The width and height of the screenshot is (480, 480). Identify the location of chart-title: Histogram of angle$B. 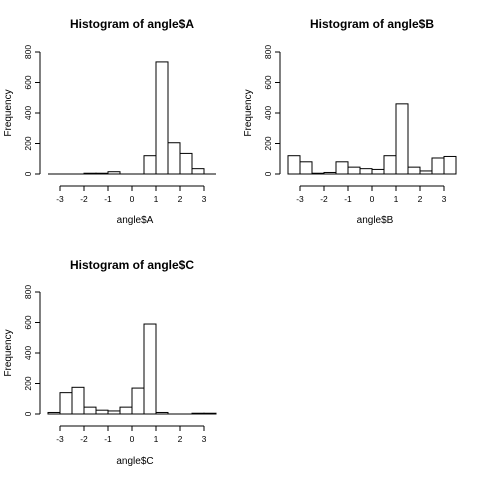
(372, 24).